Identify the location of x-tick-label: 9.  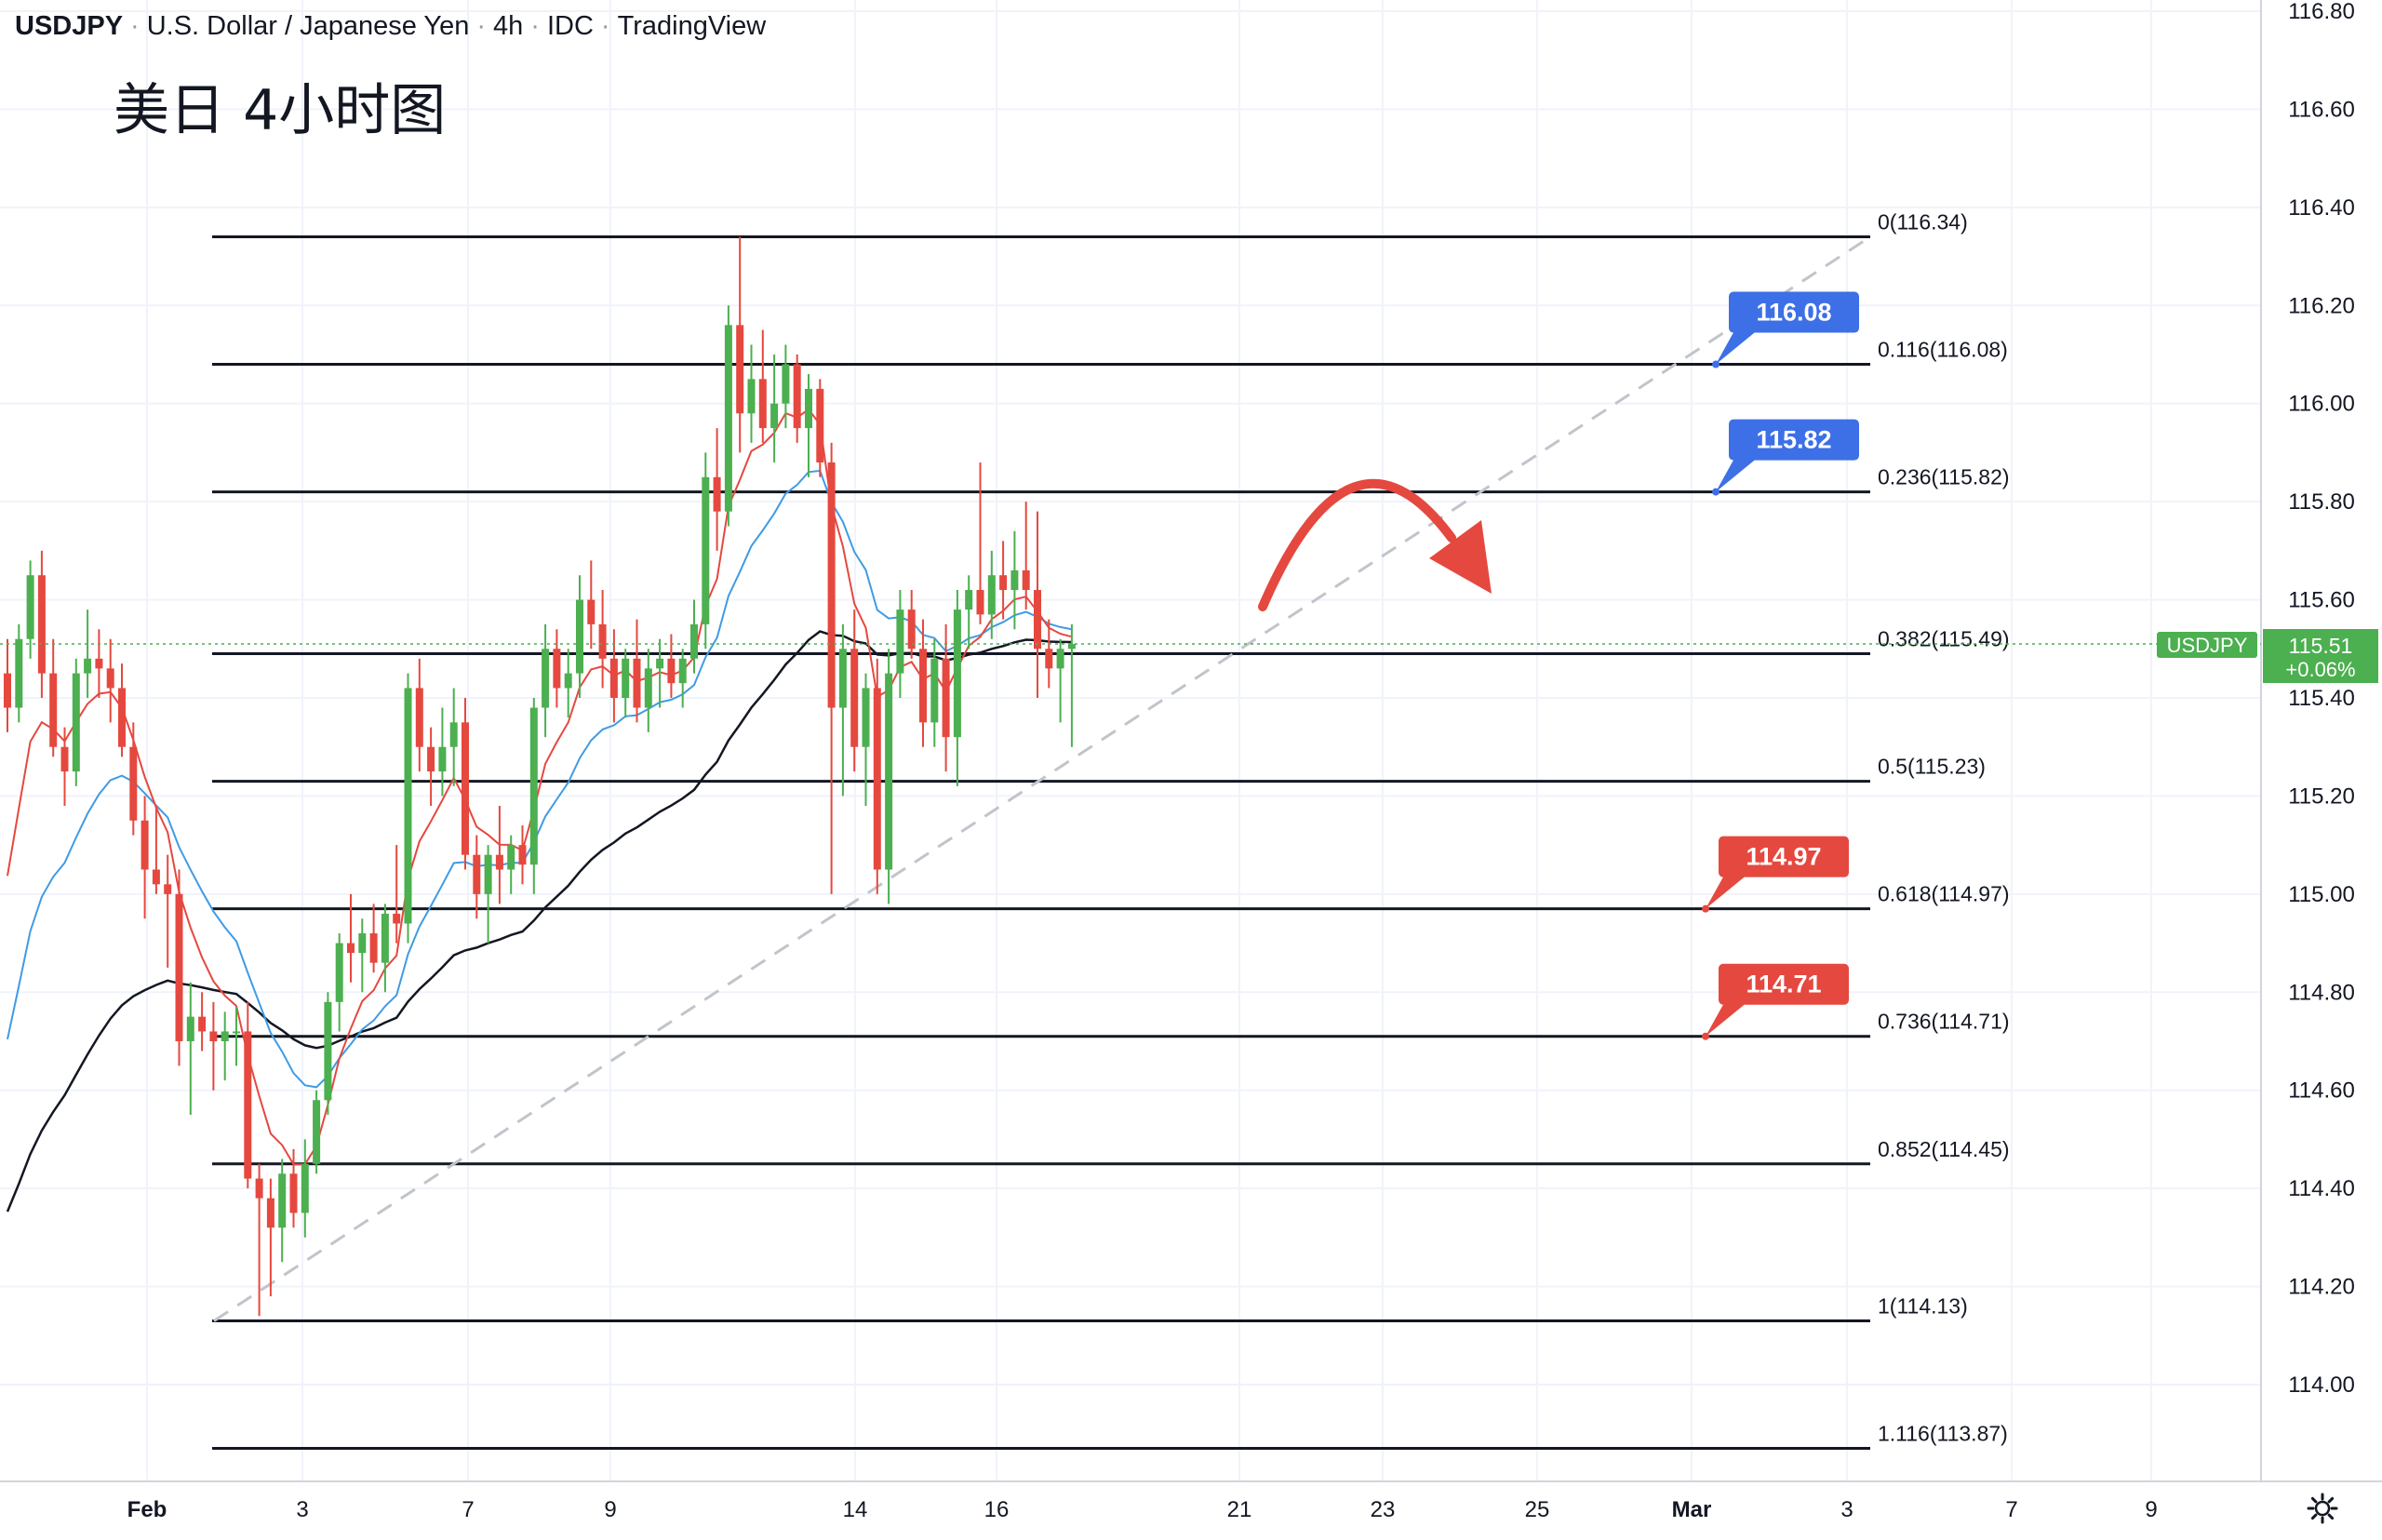
(2151, 1509).